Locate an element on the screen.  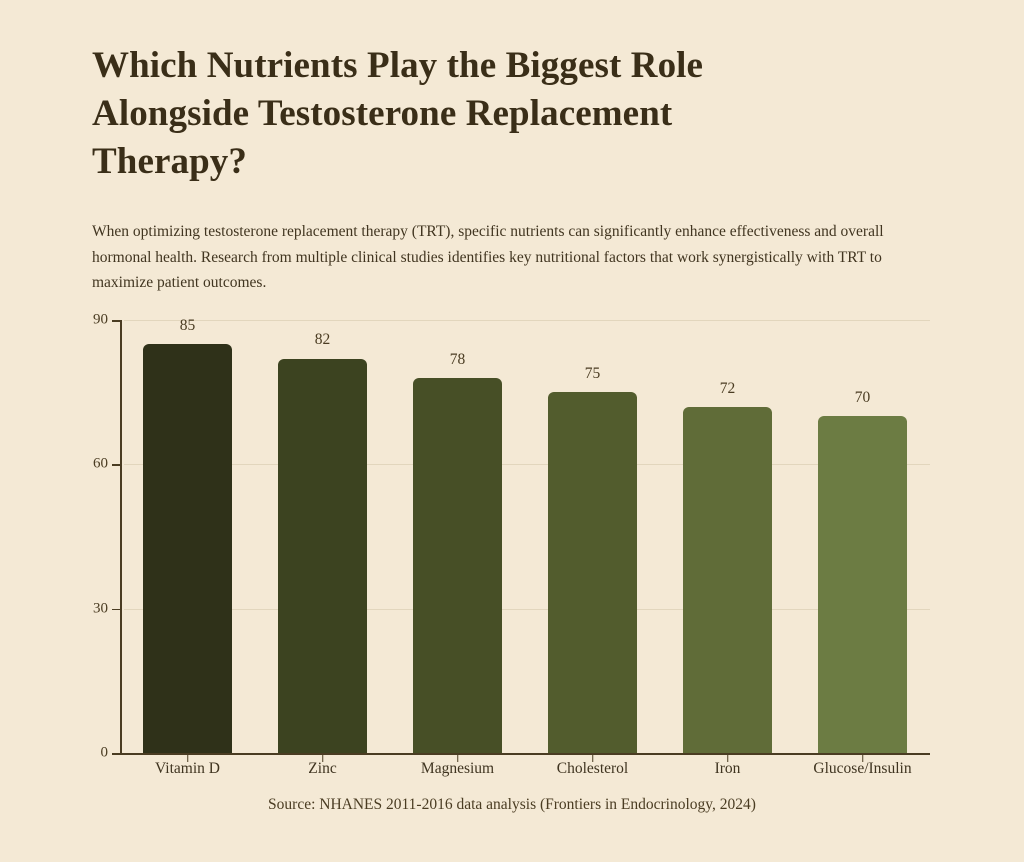
bar-value-label: 70 is located at coordinates (862, 398).